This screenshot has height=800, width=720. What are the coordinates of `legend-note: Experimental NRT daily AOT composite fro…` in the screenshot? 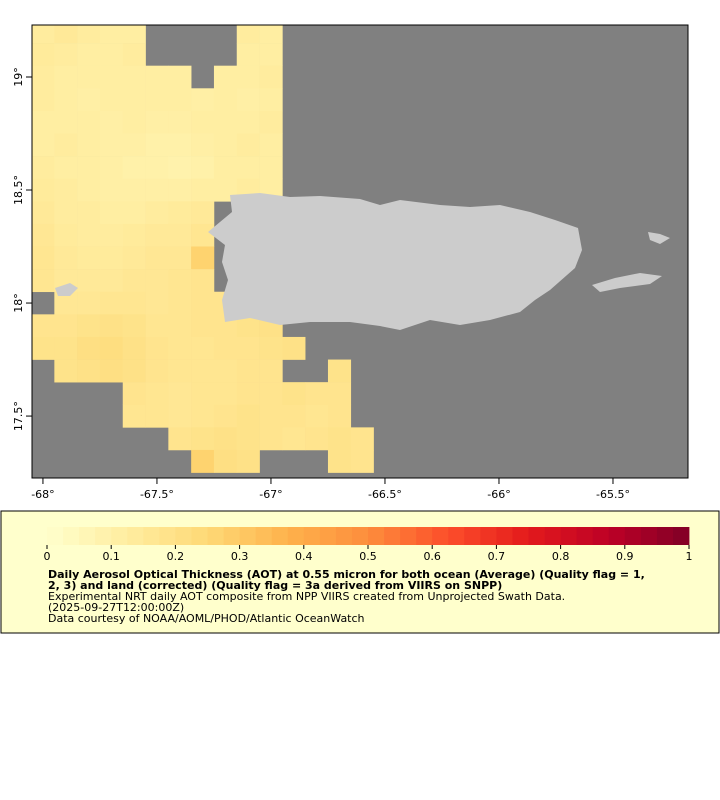 It's located at (306, 596).